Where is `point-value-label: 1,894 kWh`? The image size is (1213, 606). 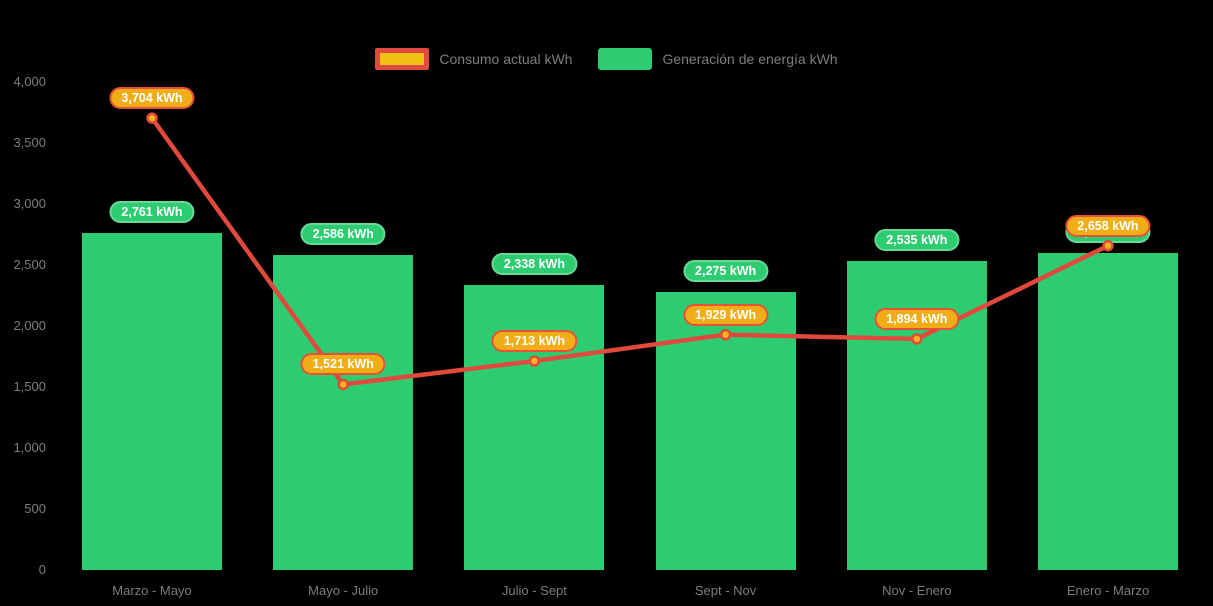
point-value-label: 1,894 kWh is located at coordinates (917, 318).